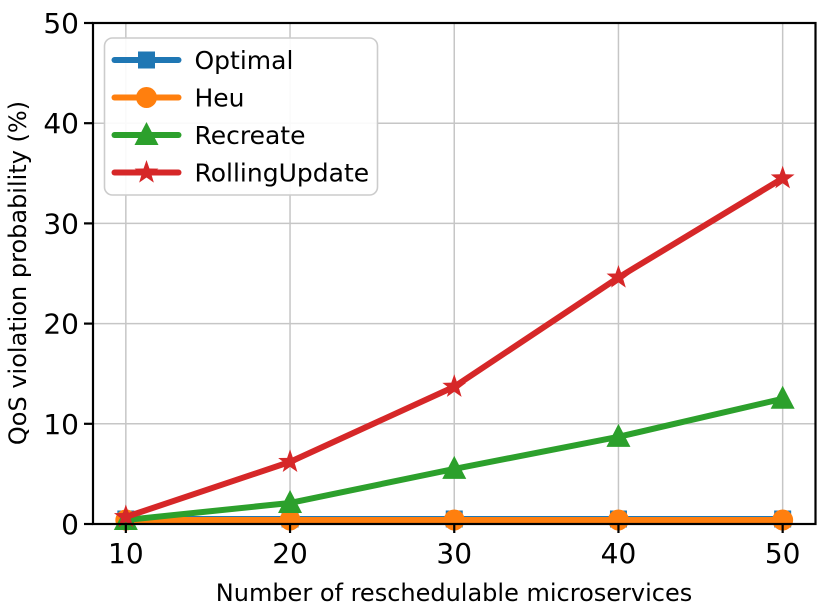 The image size is (830, 615). Describe the element at coordinates (146, 60) in the screenshot. I see `legend-square-marker` at that location.